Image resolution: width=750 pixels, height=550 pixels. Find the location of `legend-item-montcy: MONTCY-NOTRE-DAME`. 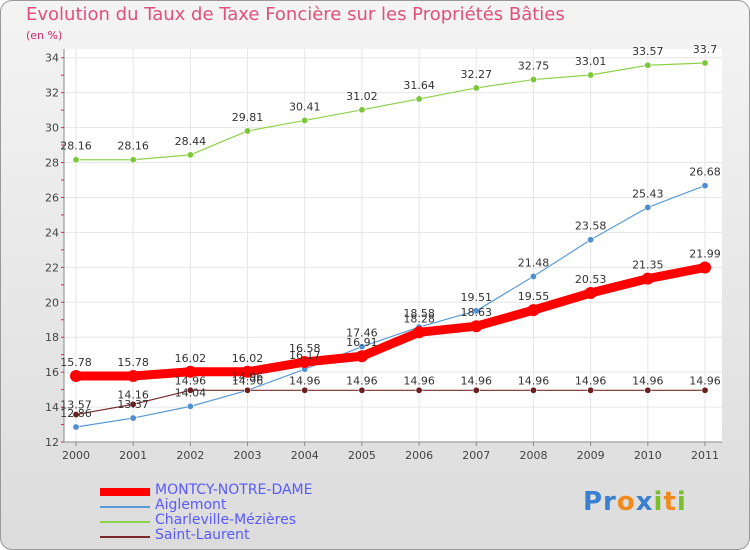

legend-item-montcy: MONTCY-NOTRE-DAME is located at coordinates (230, 490).